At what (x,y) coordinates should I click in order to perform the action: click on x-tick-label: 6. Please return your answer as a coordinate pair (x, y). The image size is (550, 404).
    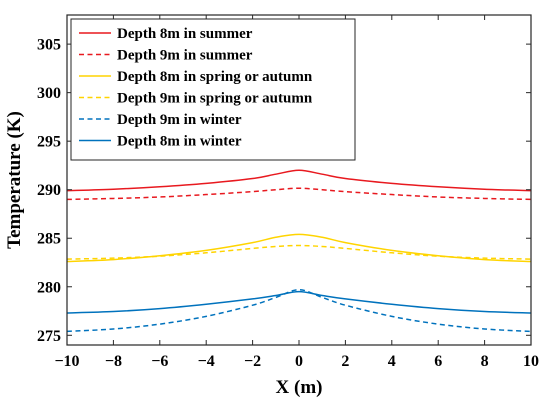
    Looking at the image, I should click on (438, 361).